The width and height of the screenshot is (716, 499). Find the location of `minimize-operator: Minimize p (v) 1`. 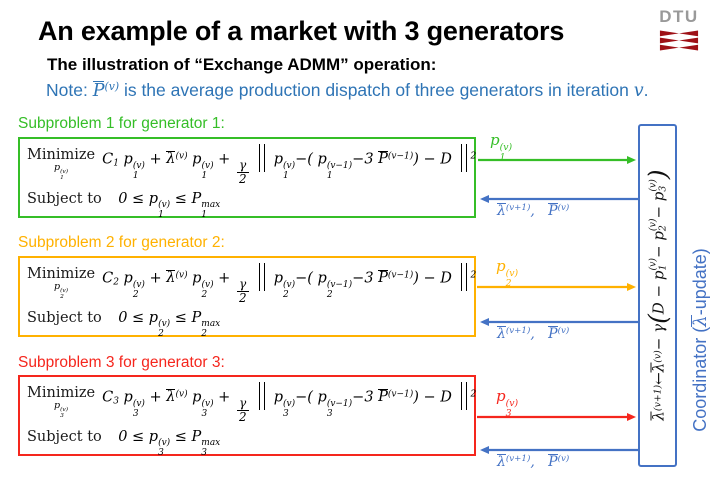

minimize-operator: Minimize p (v) 1 is located at coordinates (61, 164).